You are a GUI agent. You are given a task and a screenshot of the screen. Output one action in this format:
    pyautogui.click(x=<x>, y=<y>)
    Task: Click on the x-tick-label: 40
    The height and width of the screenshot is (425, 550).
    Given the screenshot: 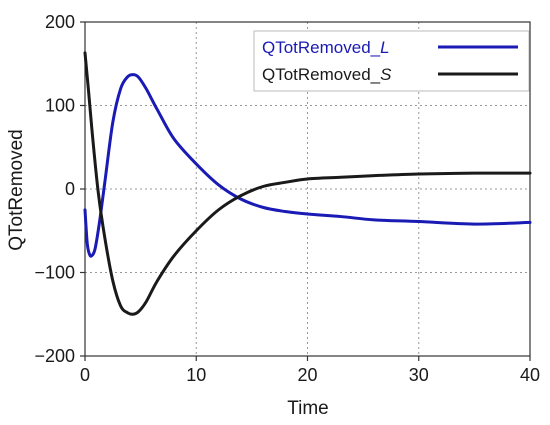 What is the action you would take?
    pyautogui.click(x=530, y=375)
    